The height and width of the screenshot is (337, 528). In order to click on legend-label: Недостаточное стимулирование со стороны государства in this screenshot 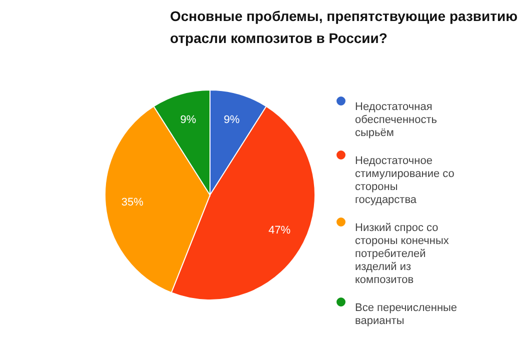, I will do `click(404, 180)`.